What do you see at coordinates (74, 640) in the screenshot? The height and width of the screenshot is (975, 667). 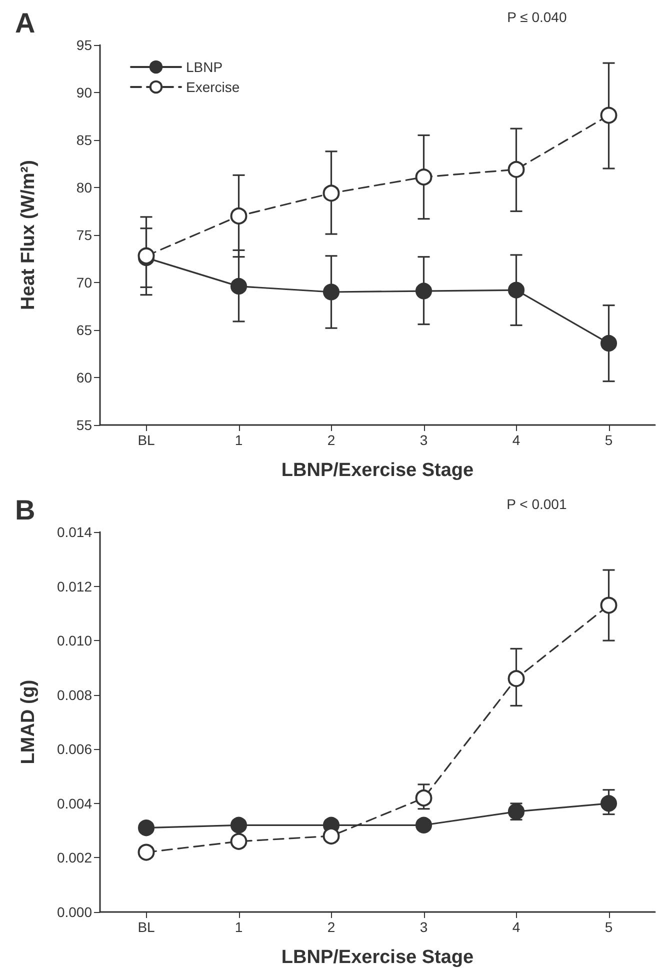 I see `y-tick-label: 0.010` at bounding box center [74, 640].